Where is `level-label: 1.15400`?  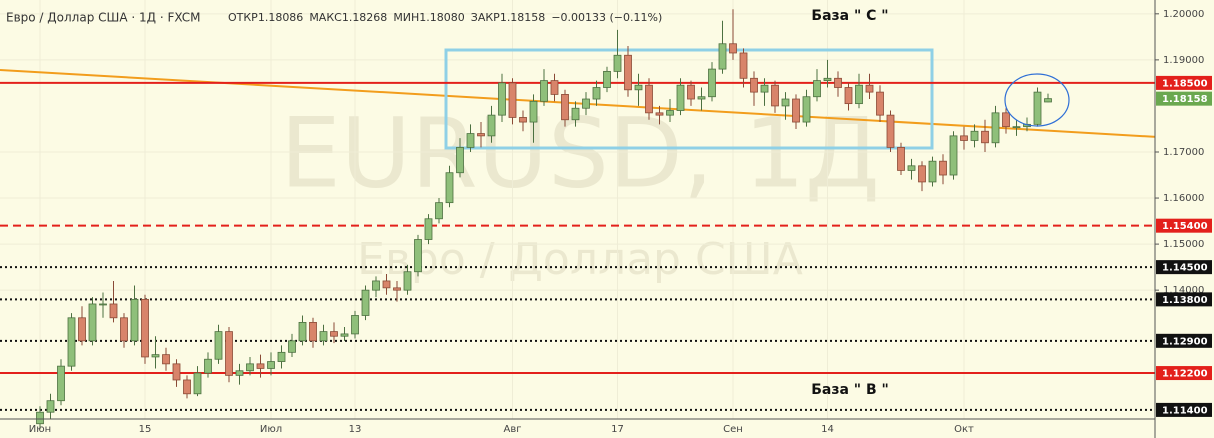
level-label: 1.15400 is located at coordinates (1185, 226).